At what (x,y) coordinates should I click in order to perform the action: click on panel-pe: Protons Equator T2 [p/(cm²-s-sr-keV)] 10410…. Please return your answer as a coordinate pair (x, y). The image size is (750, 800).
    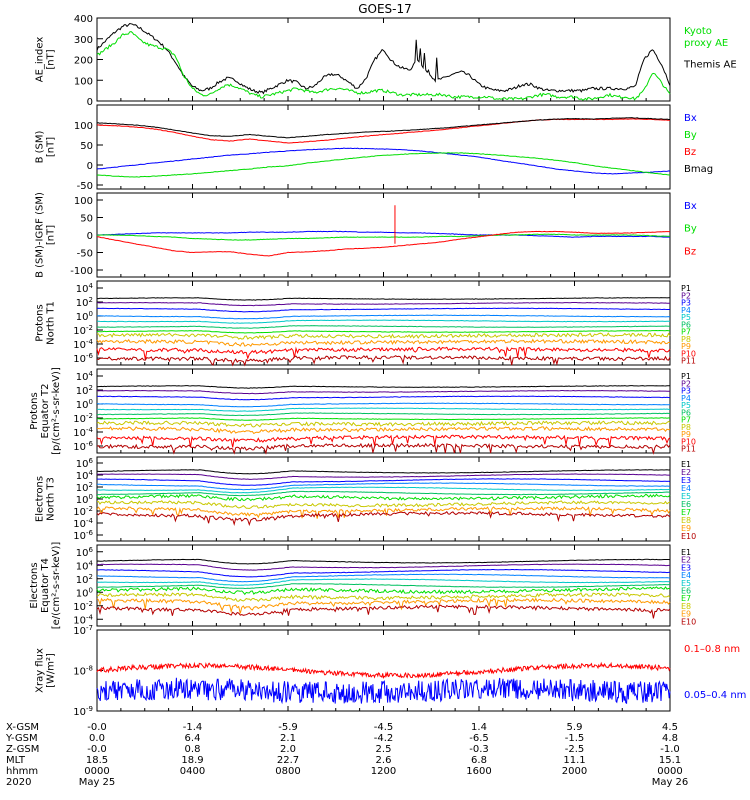
    Looking at the image, I should click on (362, 411).